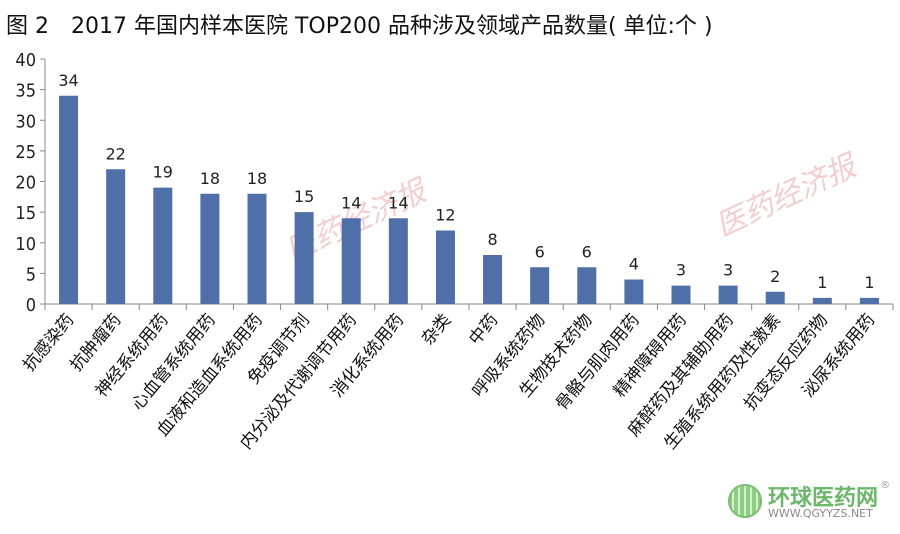 The image size is (900, 534). Describe the element at coordinates (31, 274) in the screenshot. I see `y-tick-label: 5` at that location.